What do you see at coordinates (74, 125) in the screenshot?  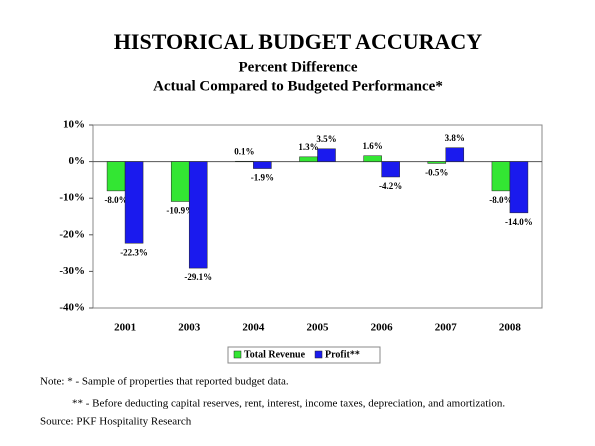 I see `y-tick-label: 10%` at bounding box center [74, 125].